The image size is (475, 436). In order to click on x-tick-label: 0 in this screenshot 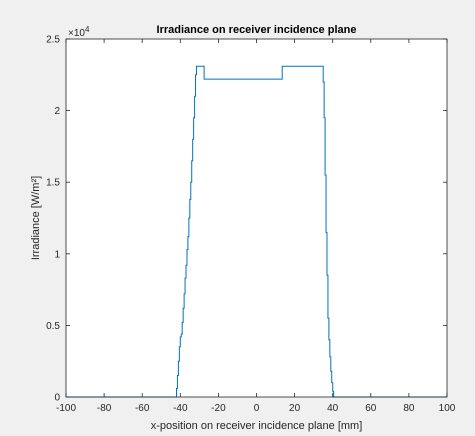, I will do `click(257, 408)`.